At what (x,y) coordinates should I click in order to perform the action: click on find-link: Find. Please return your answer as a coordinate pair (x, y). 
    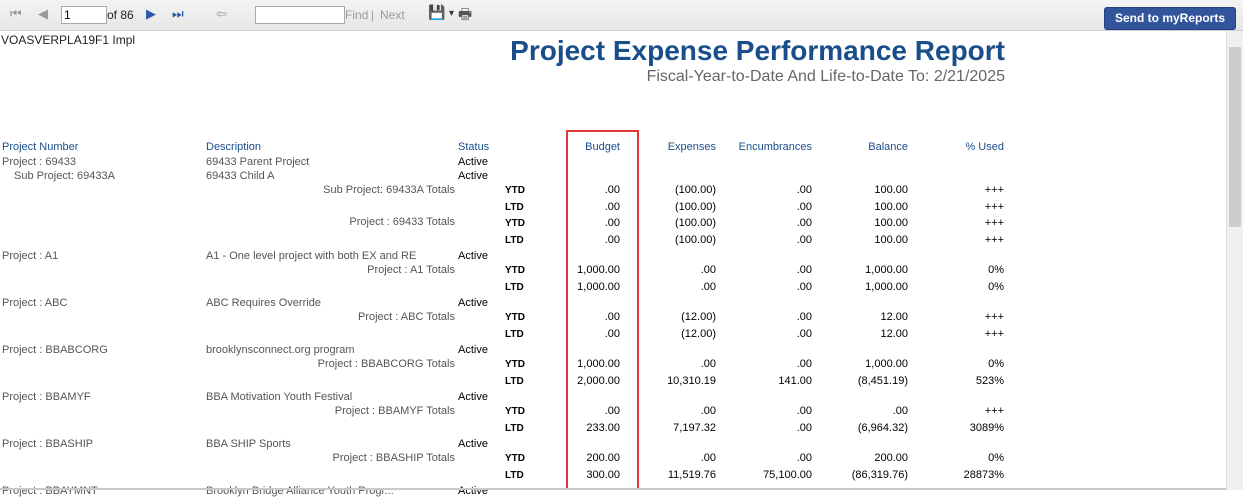
    Looking at the image, I should click on (357, 15).